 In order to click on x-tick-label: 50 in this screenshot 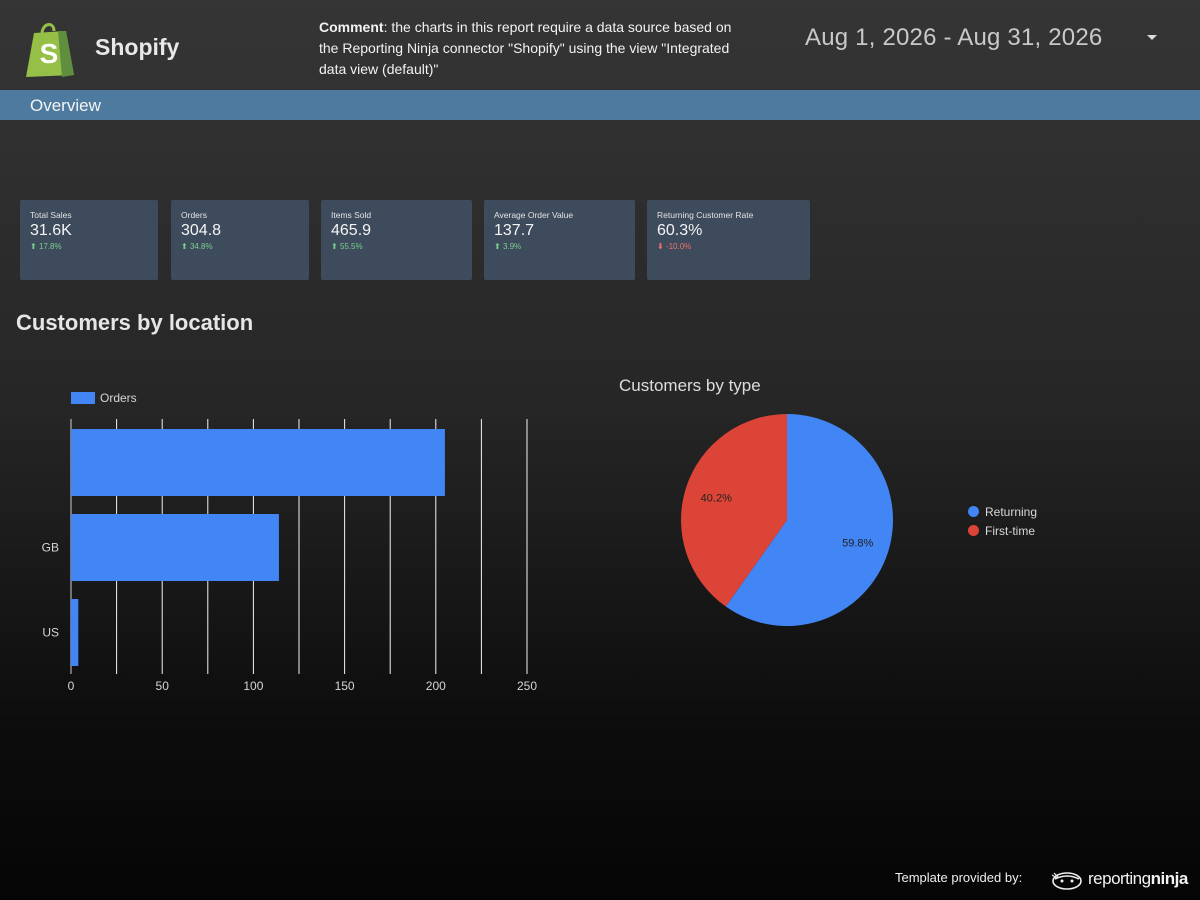, I will do `click(163, 686)`.